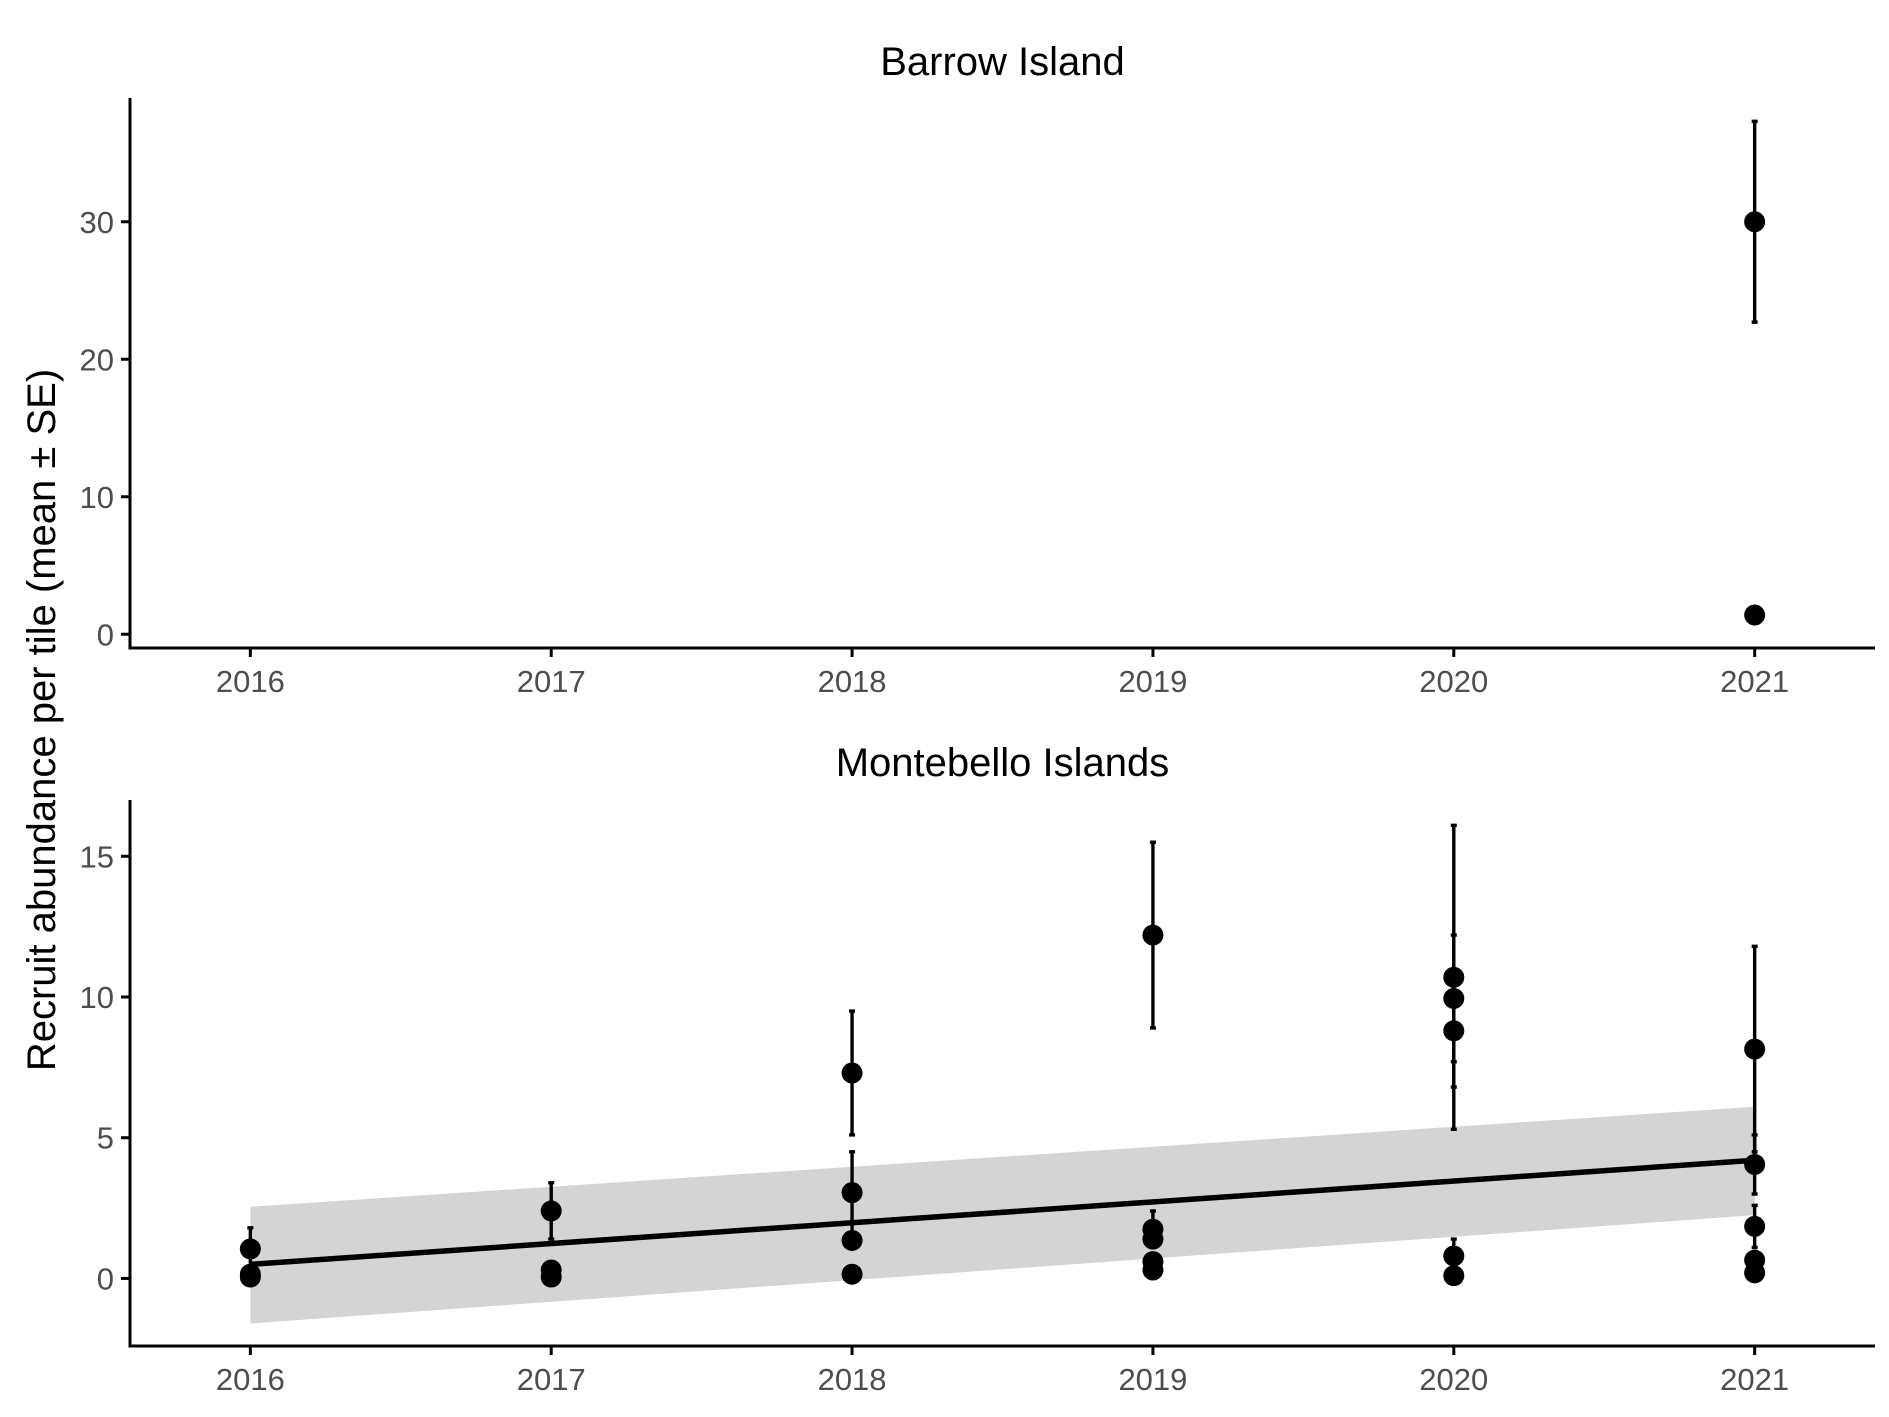 The image size is (1889, 1417). Describe the element at coordinates (105, 1138) in the screenshot. I see `y-tick-label: 5` at that location.